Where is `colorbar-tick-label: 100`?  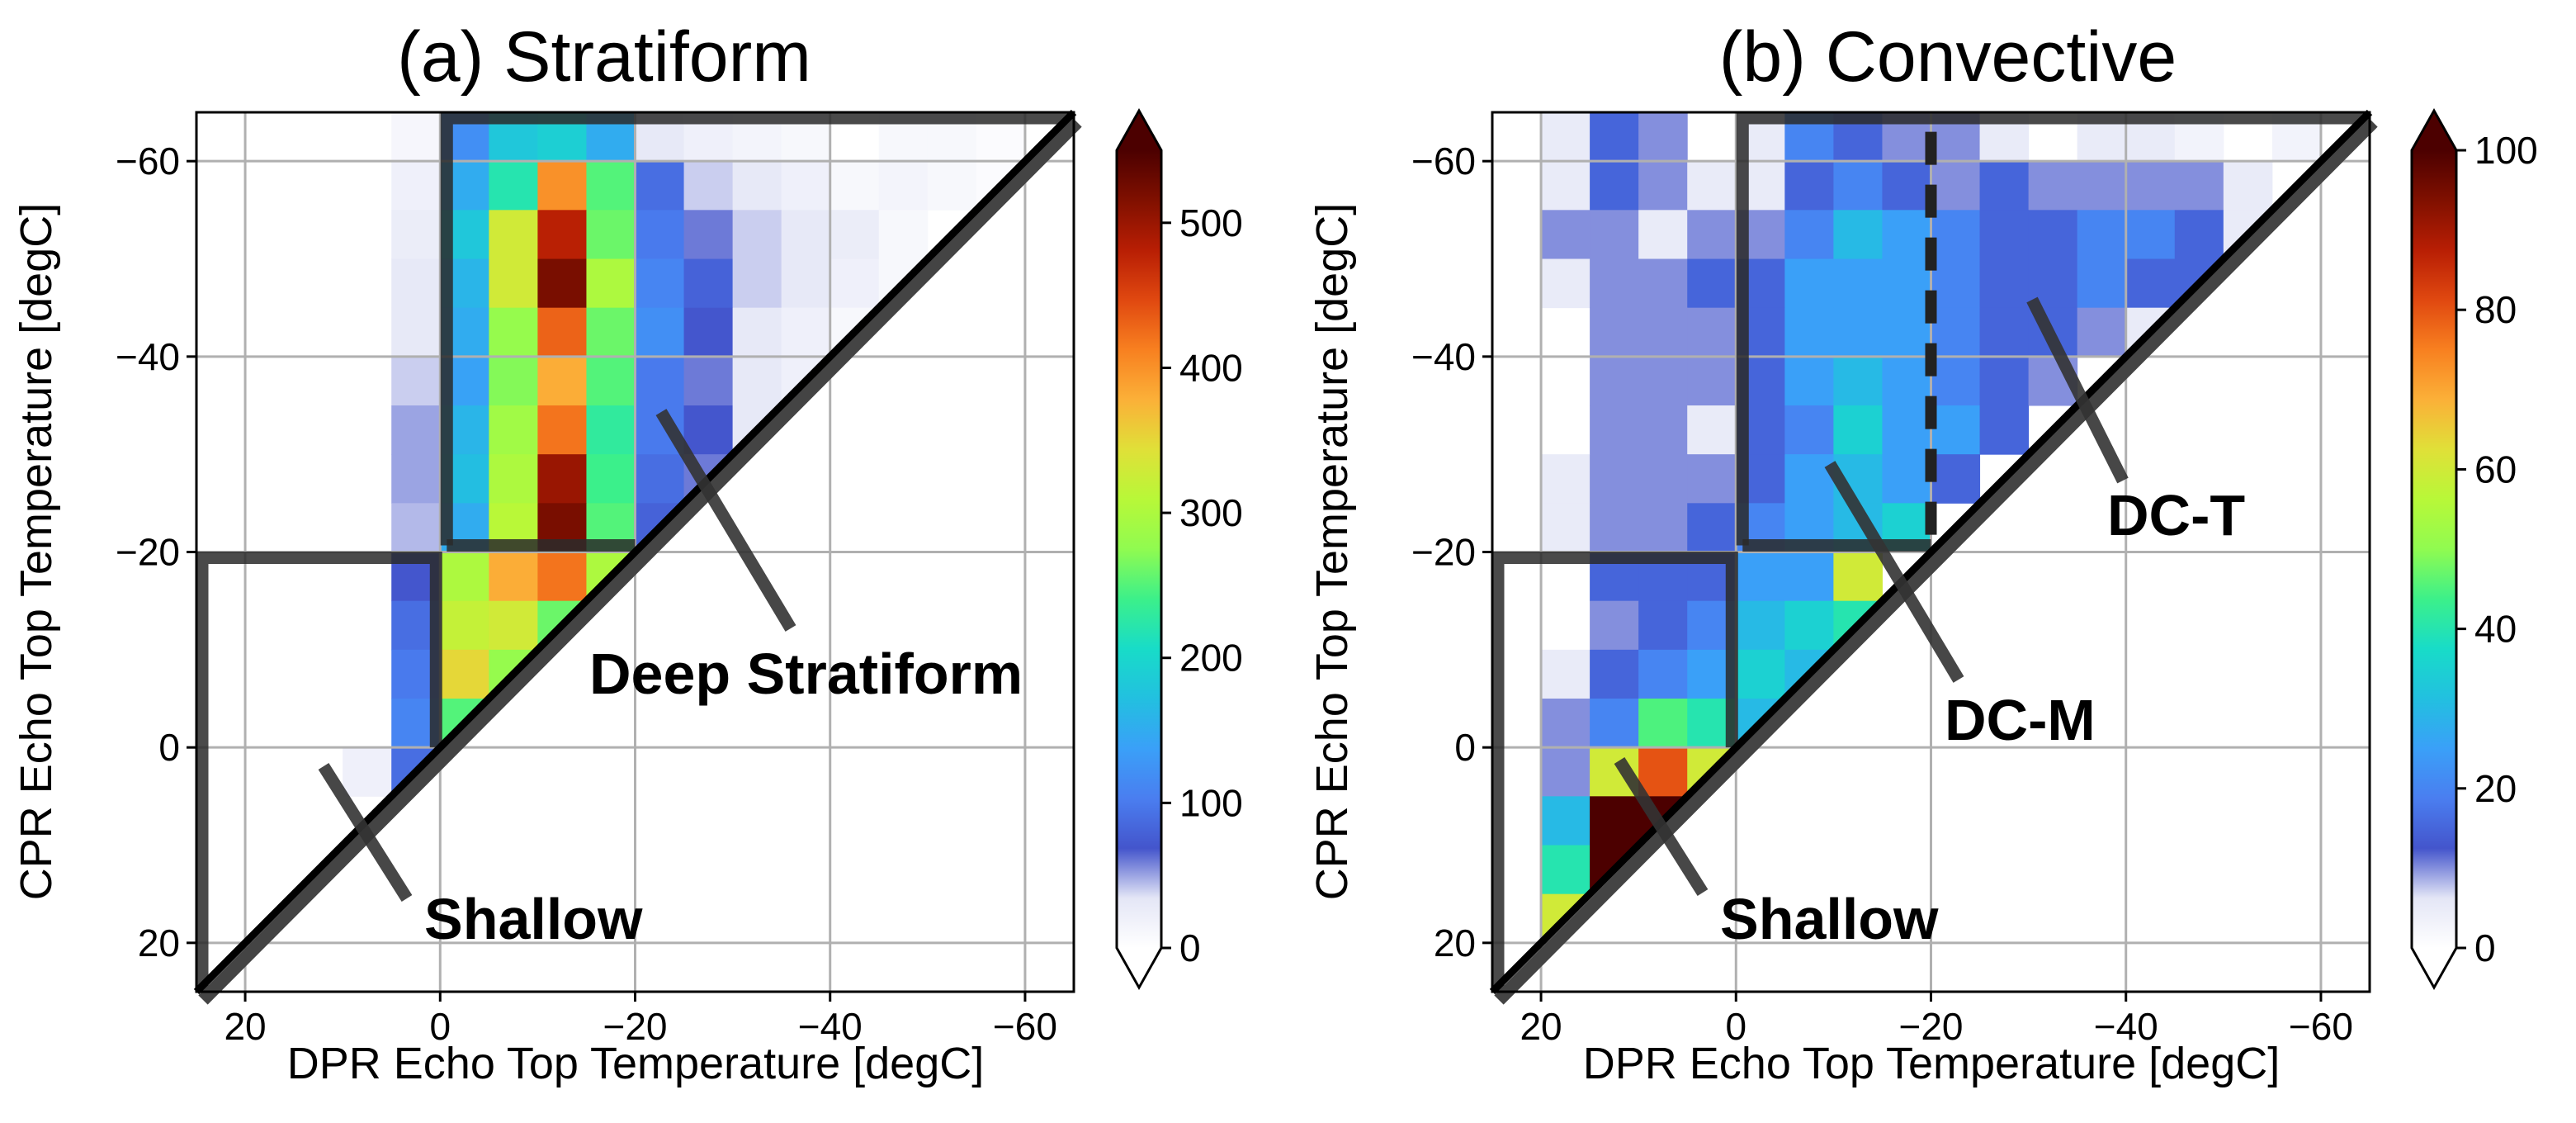
colorbar-tick-label: 100 is located at coordinates (2506, 150).